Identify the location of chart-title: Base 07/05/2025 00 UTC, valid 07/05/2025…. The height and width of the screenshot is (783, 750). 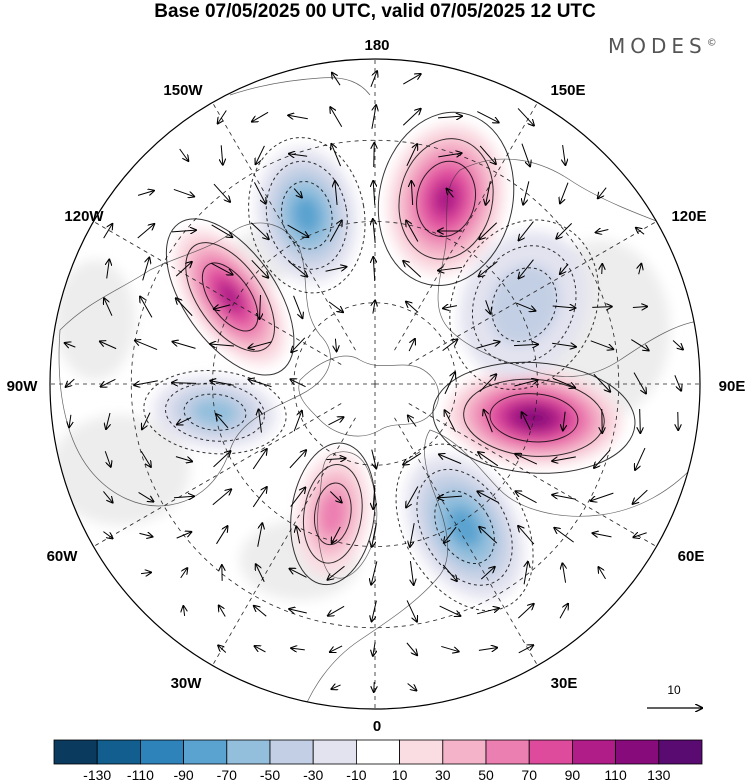
(375, 11).